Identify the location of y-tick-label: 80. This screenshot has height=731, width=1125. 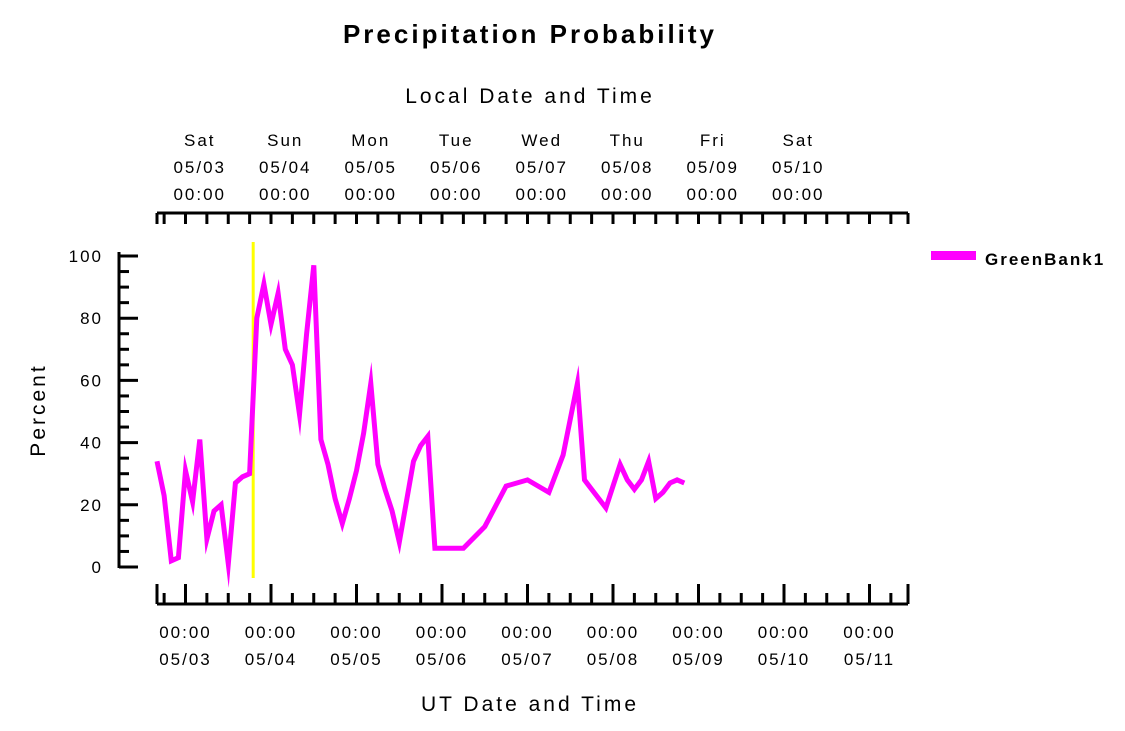
(91, 318).